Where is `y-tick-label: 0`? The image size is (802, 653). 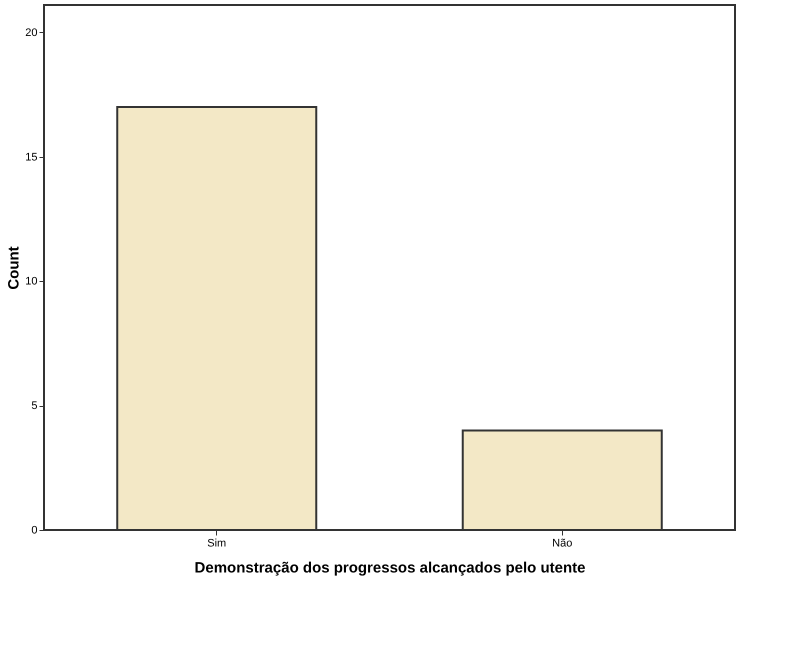
y-tick-label: 0 is located at coordinates (34, 530).